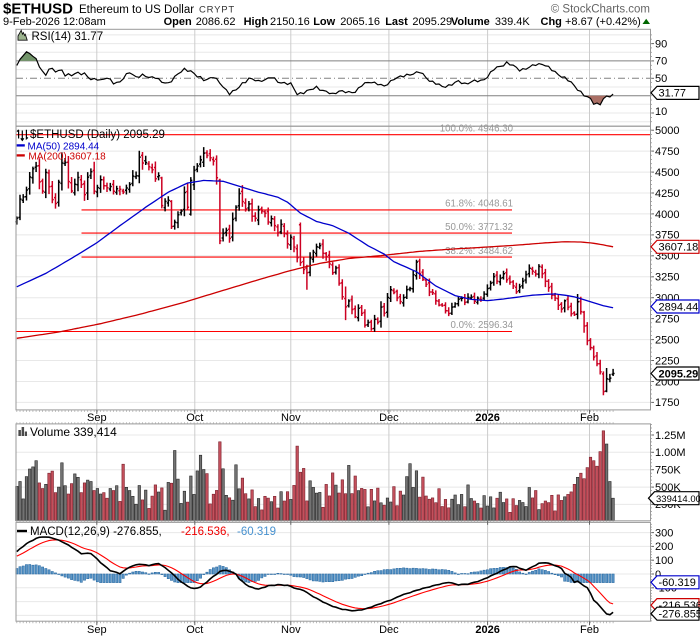 The height and width of the screenshot is (639, 700). What do you see at coordinates (667, 340) in the screenshot?
I see `svg-text: 2500` at bounding box center [667, 340].